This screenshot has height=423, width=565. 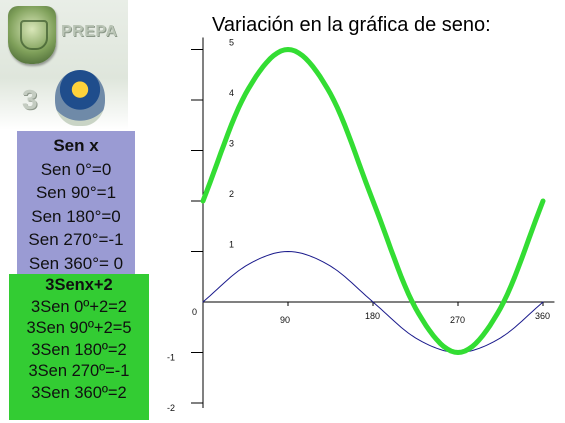 I want to click on three-sen-line-180: 3Sen 180º=2, so click(x=79, y=349).